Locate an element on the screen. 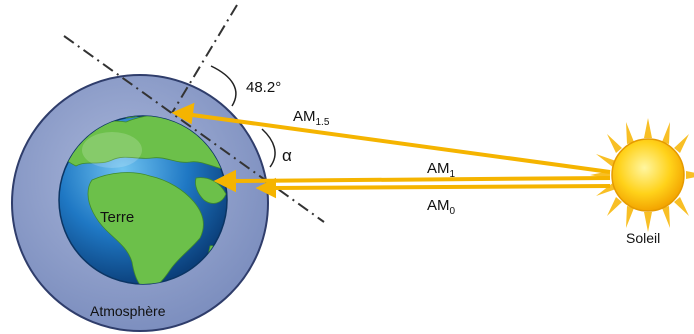 The image size is (694, 334). sun-icon is located at coordinates (642, 175).